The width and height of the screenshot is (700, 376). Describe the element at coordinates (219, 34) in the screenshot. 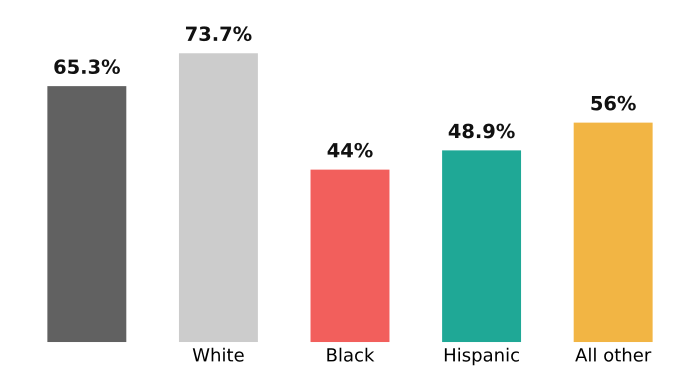

I see `data-label: 73.7%` at that location.